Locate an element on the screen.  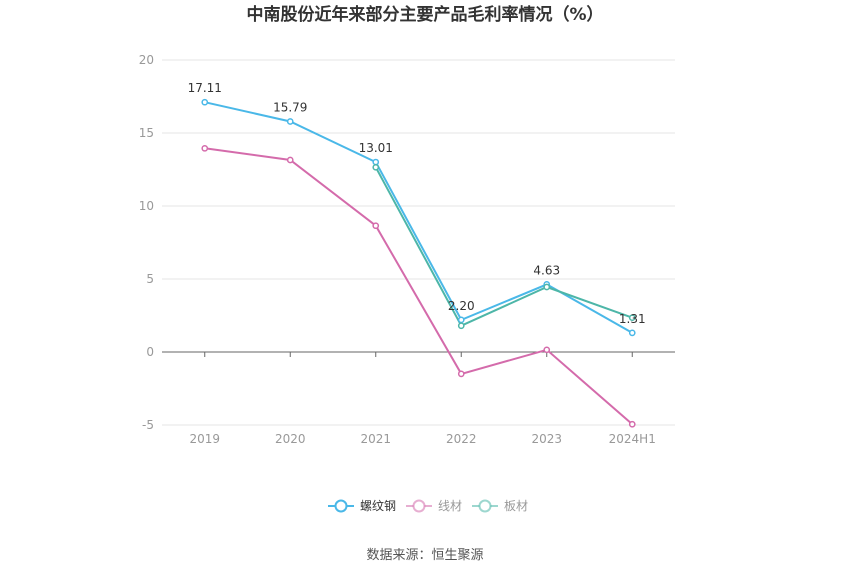
y-tick-label: 10 is located at coordinates (146, 206).